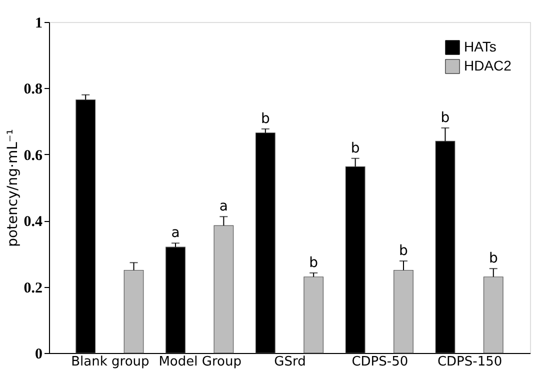 This screenshot has height=373, width=538. I want to click on y-tick-label: 0, so click(38, 354).